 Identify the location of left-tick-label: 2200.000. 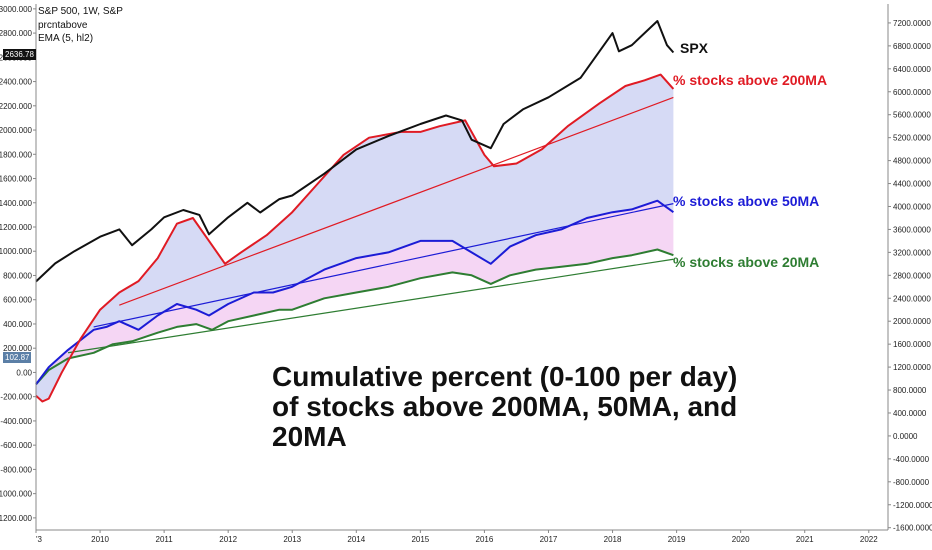
(16, 106).